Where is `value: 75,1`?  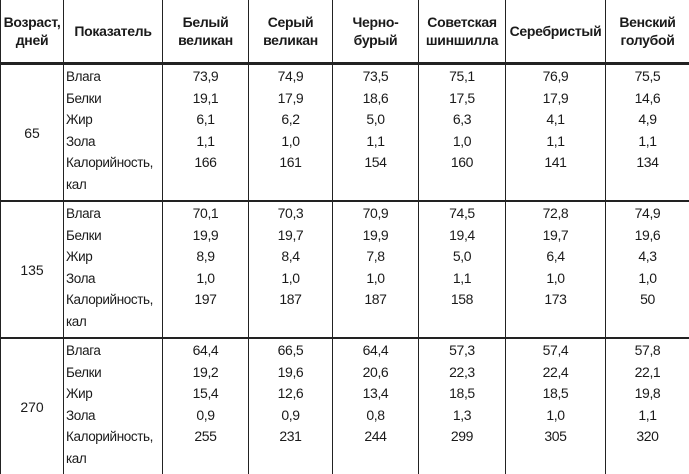
value: 75,1 is located at coordinates (462, 77).